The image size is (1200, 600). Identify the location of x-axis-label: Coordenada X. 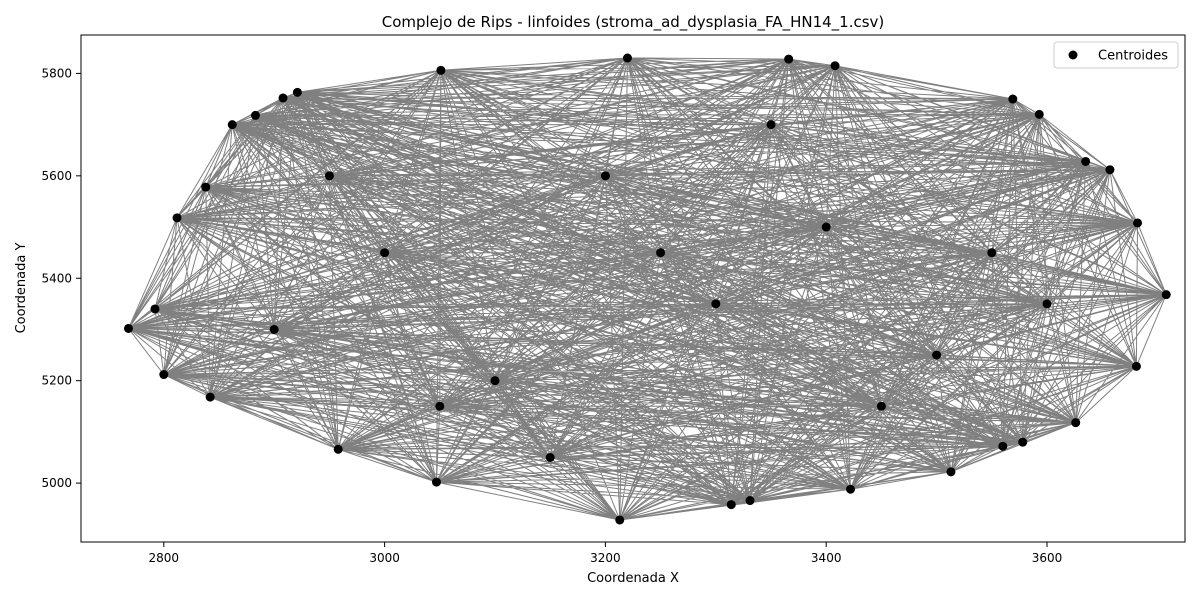
(633, 578).